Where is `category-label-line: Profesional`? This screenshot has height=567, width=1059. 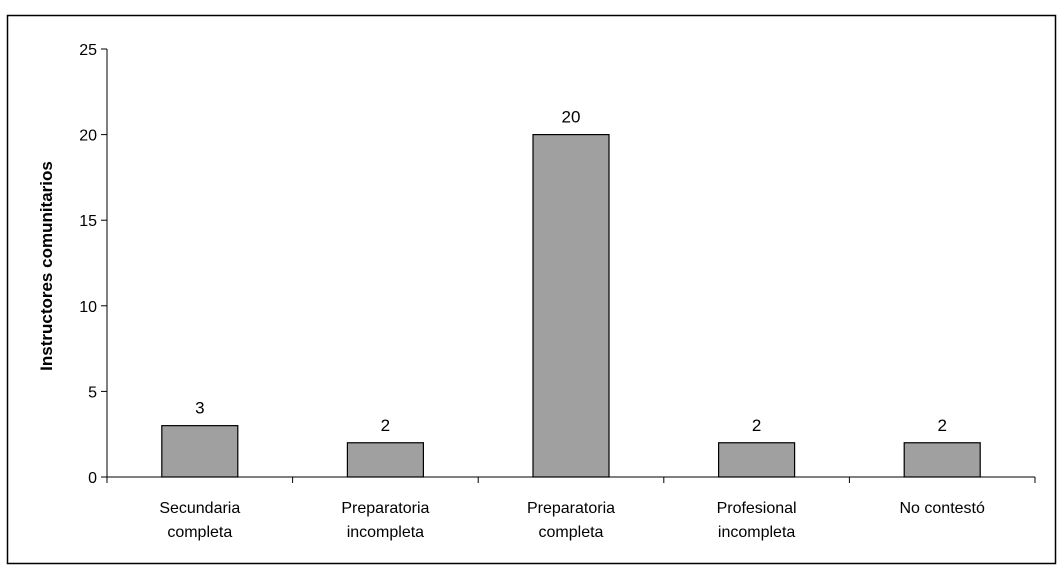
category-label-line: Profesional is located at coordinates (757, 508).